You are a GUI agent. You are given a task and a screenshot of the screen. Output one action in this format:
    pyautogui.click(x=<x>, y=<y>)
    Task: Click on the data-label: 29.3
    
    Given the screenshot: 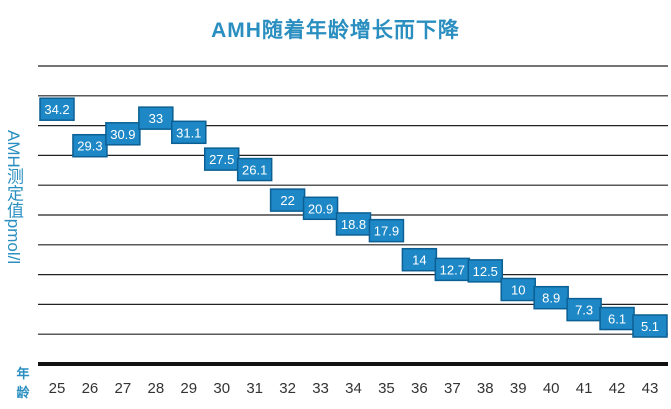 What is the action you would take?
    pyautogui.click(x=89, y=146)
    